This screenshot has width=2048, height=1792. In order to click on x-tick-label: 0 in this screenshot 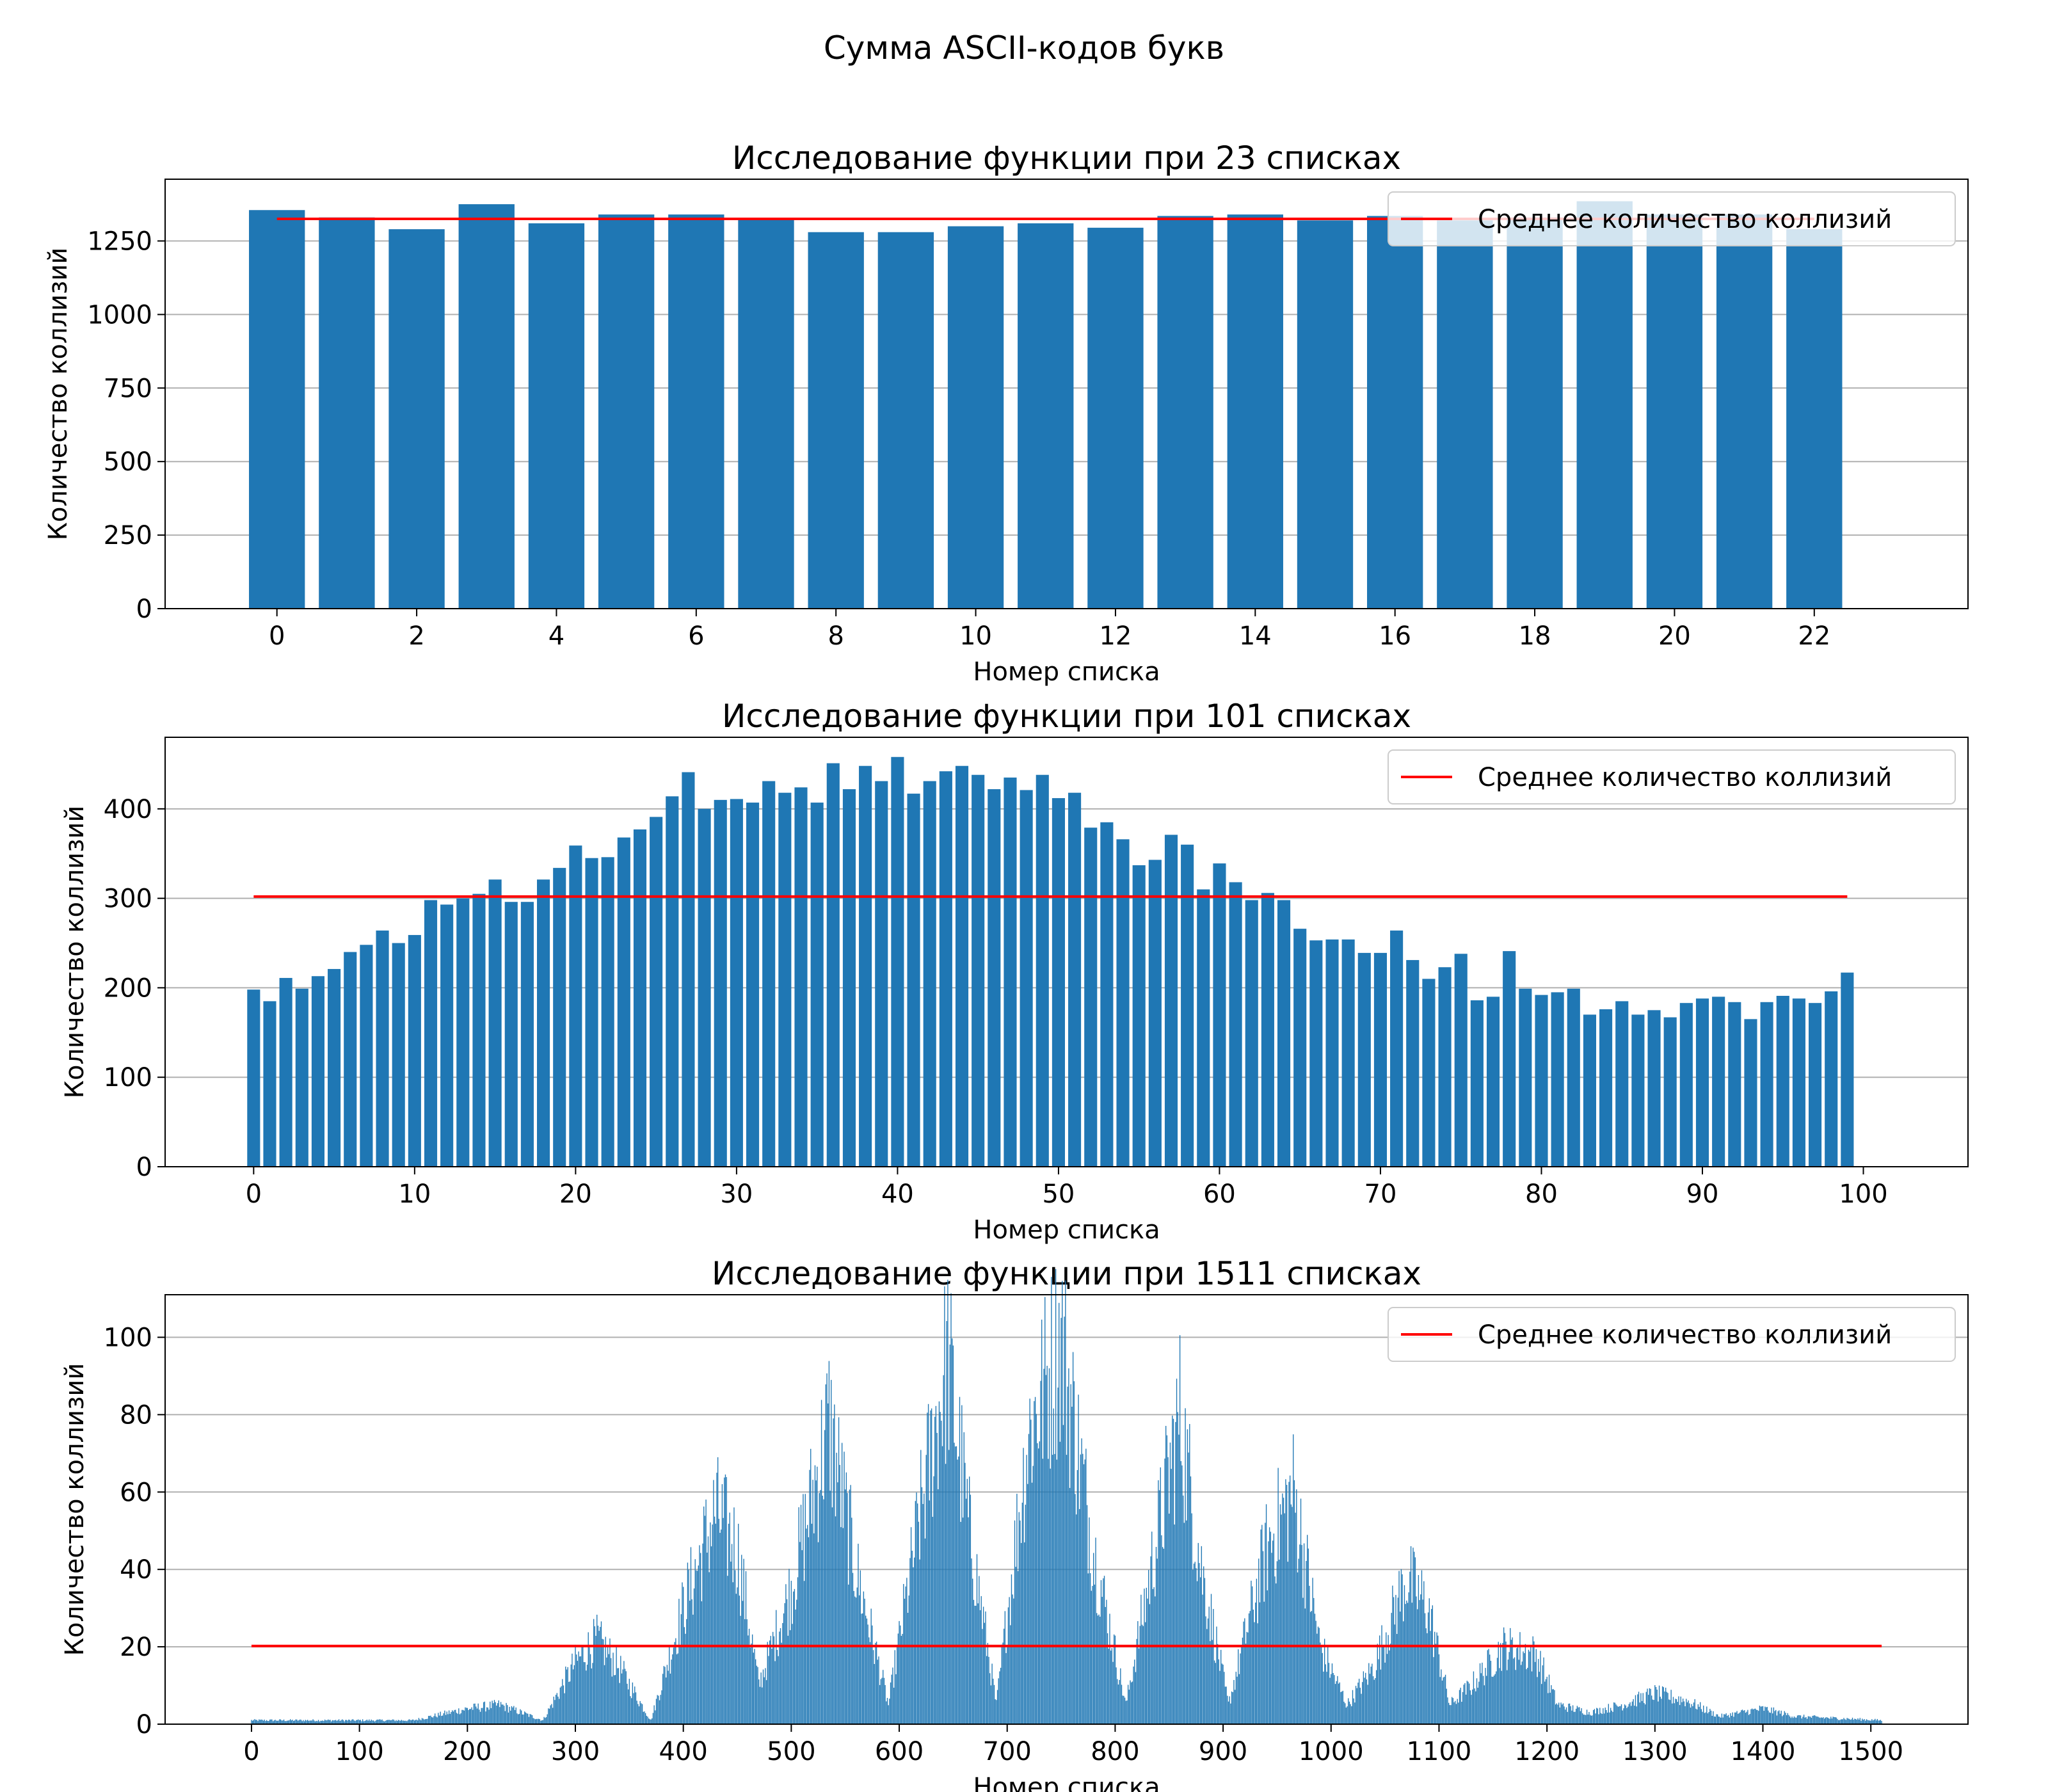, I will do `click(254, 1194)`.